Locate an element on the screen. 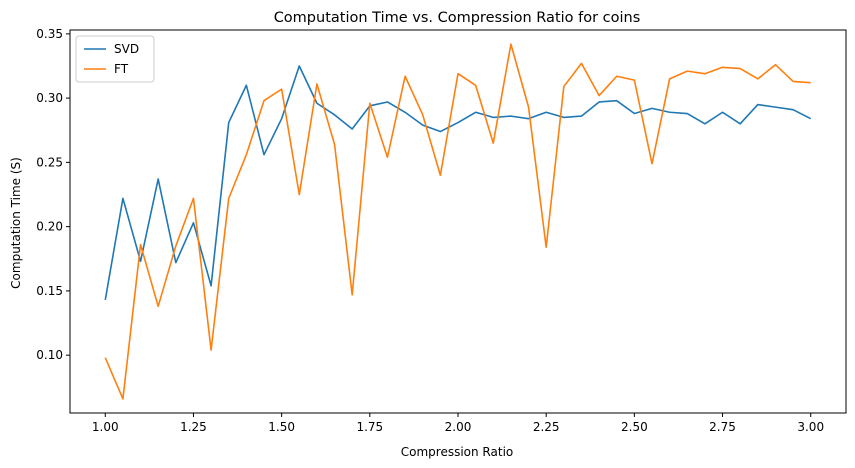  legend: SVD FT is located at coordinates (115, 59).